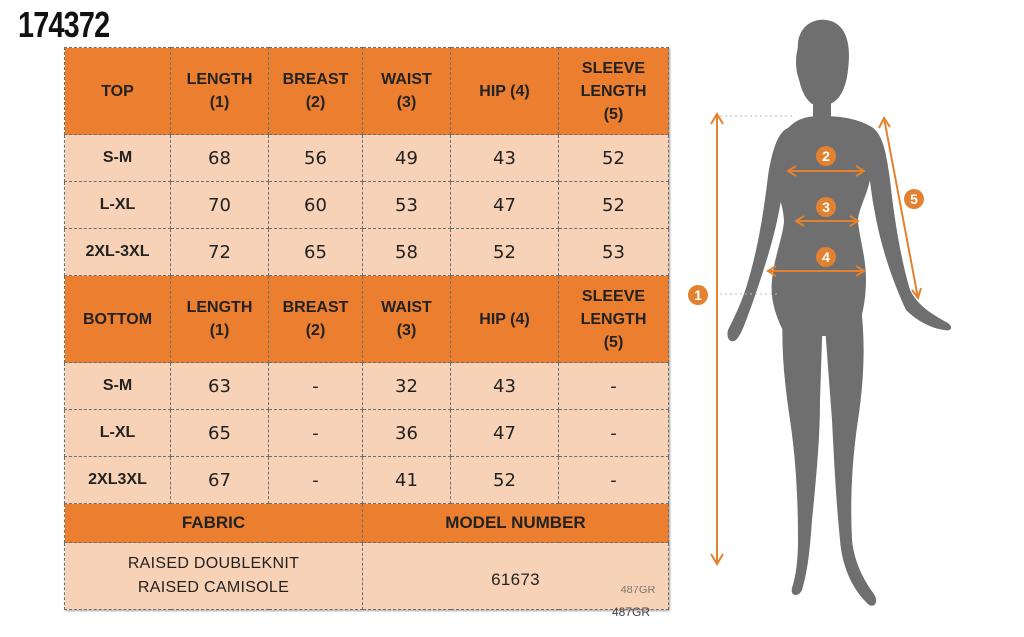 Image resolution: width=1024 pixels, height=637 pixels. I want to click on left-leg-shape, so click(803, 448).